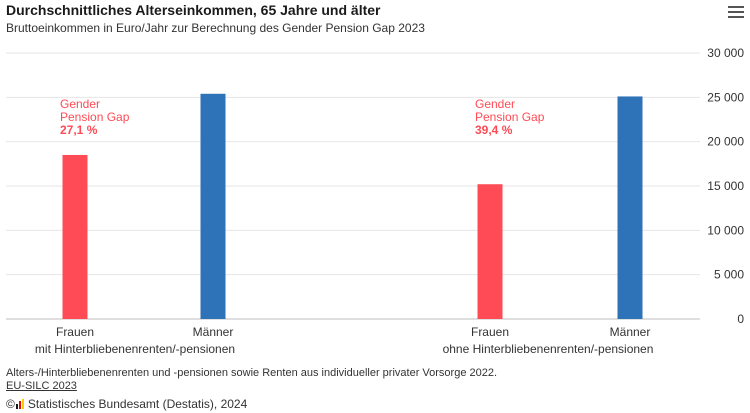  What do you see at coordinates (41, 386) in the screenshot?
I see `source-link: EU-SILC 2023` at bounding box center [41, 386].